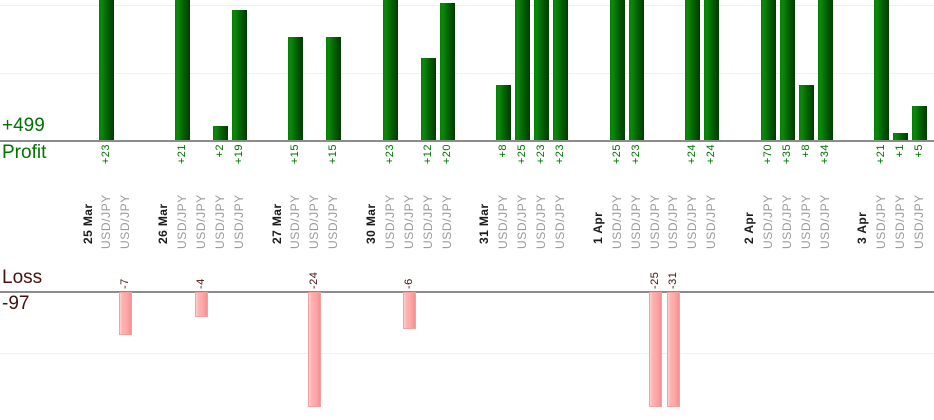 The width and height of the screenshot is (934, 420). What do you see at coordinates (919, 151) in the screenshot?
I see `profit-value-label: +5` at bounding box center [919, 151].